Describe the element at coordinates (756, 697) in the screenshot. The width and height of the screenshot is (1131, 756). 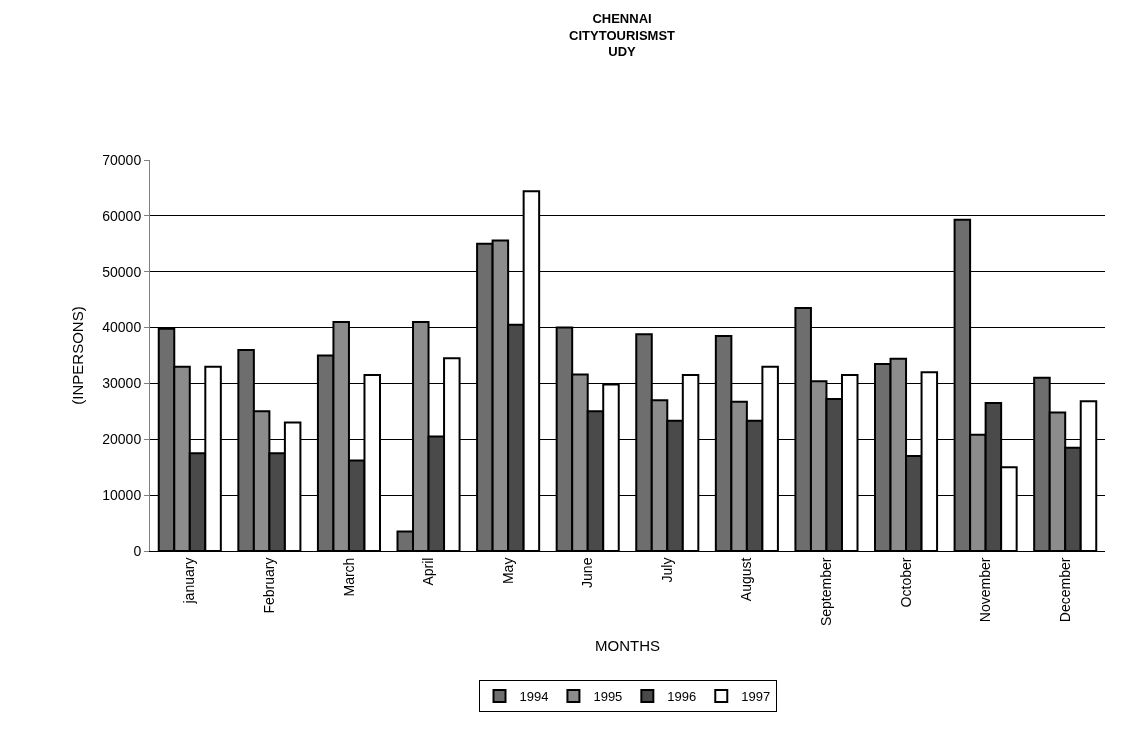
I see `legend-label: 1997` at that location.